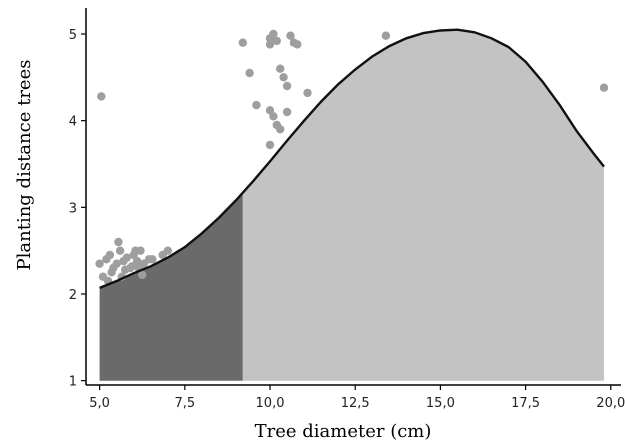  What do you see at coordinates (343, 431) in the screenshot?
I see `x-axis-title: Tree diameter (cm)` at bounding box center [343, 431].